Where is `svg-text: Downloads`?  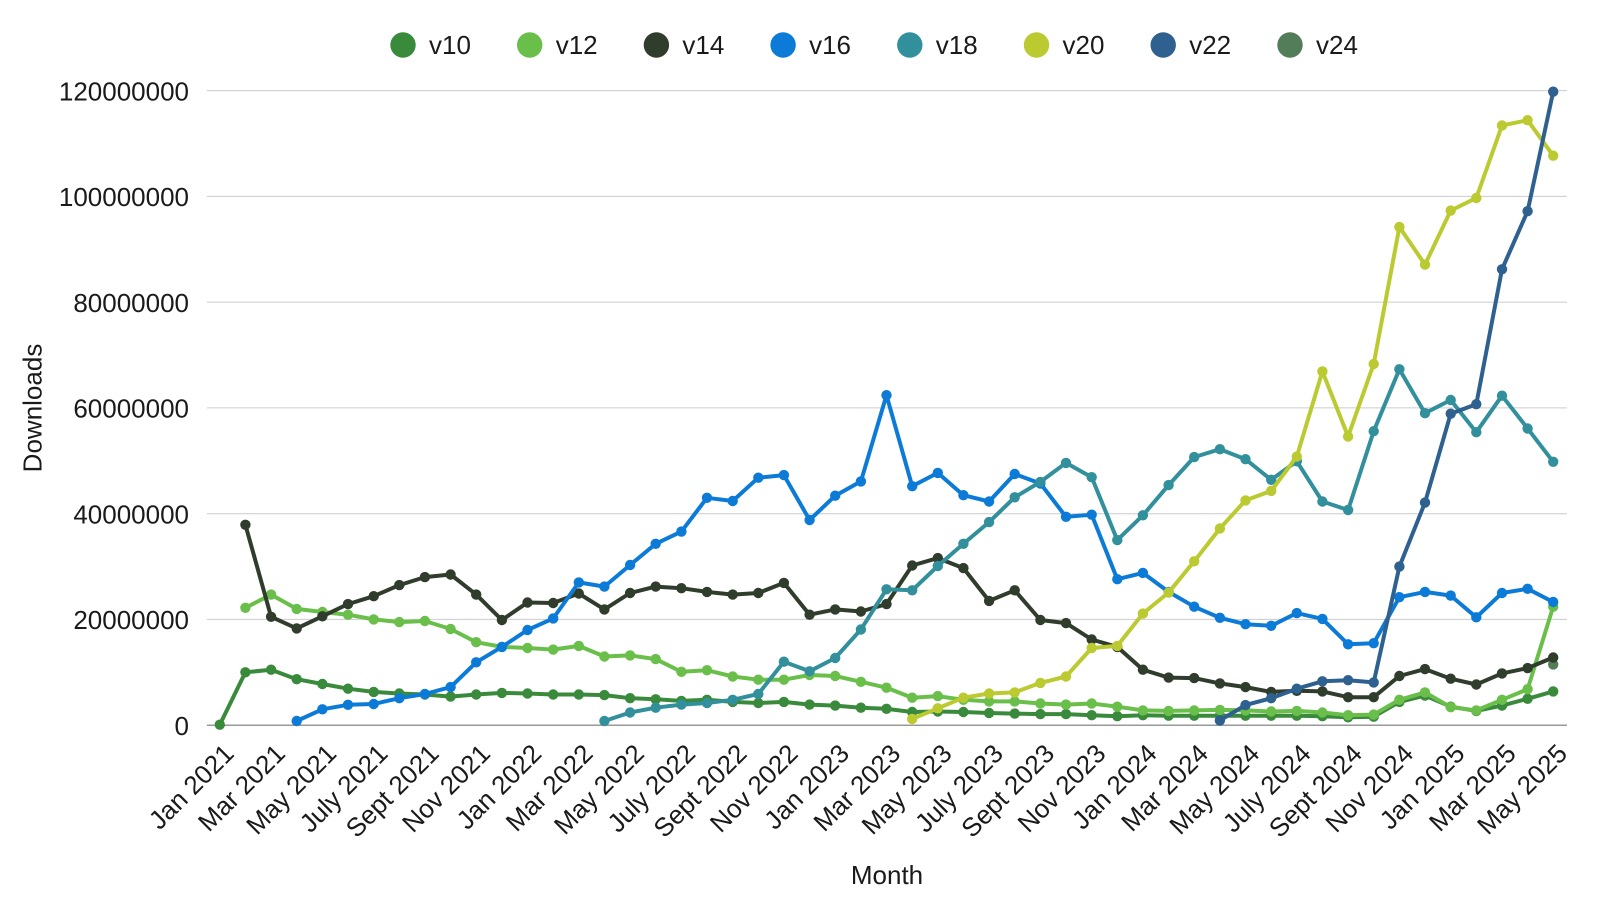 svg-text: Downloads is located at coordinates (33, 408).